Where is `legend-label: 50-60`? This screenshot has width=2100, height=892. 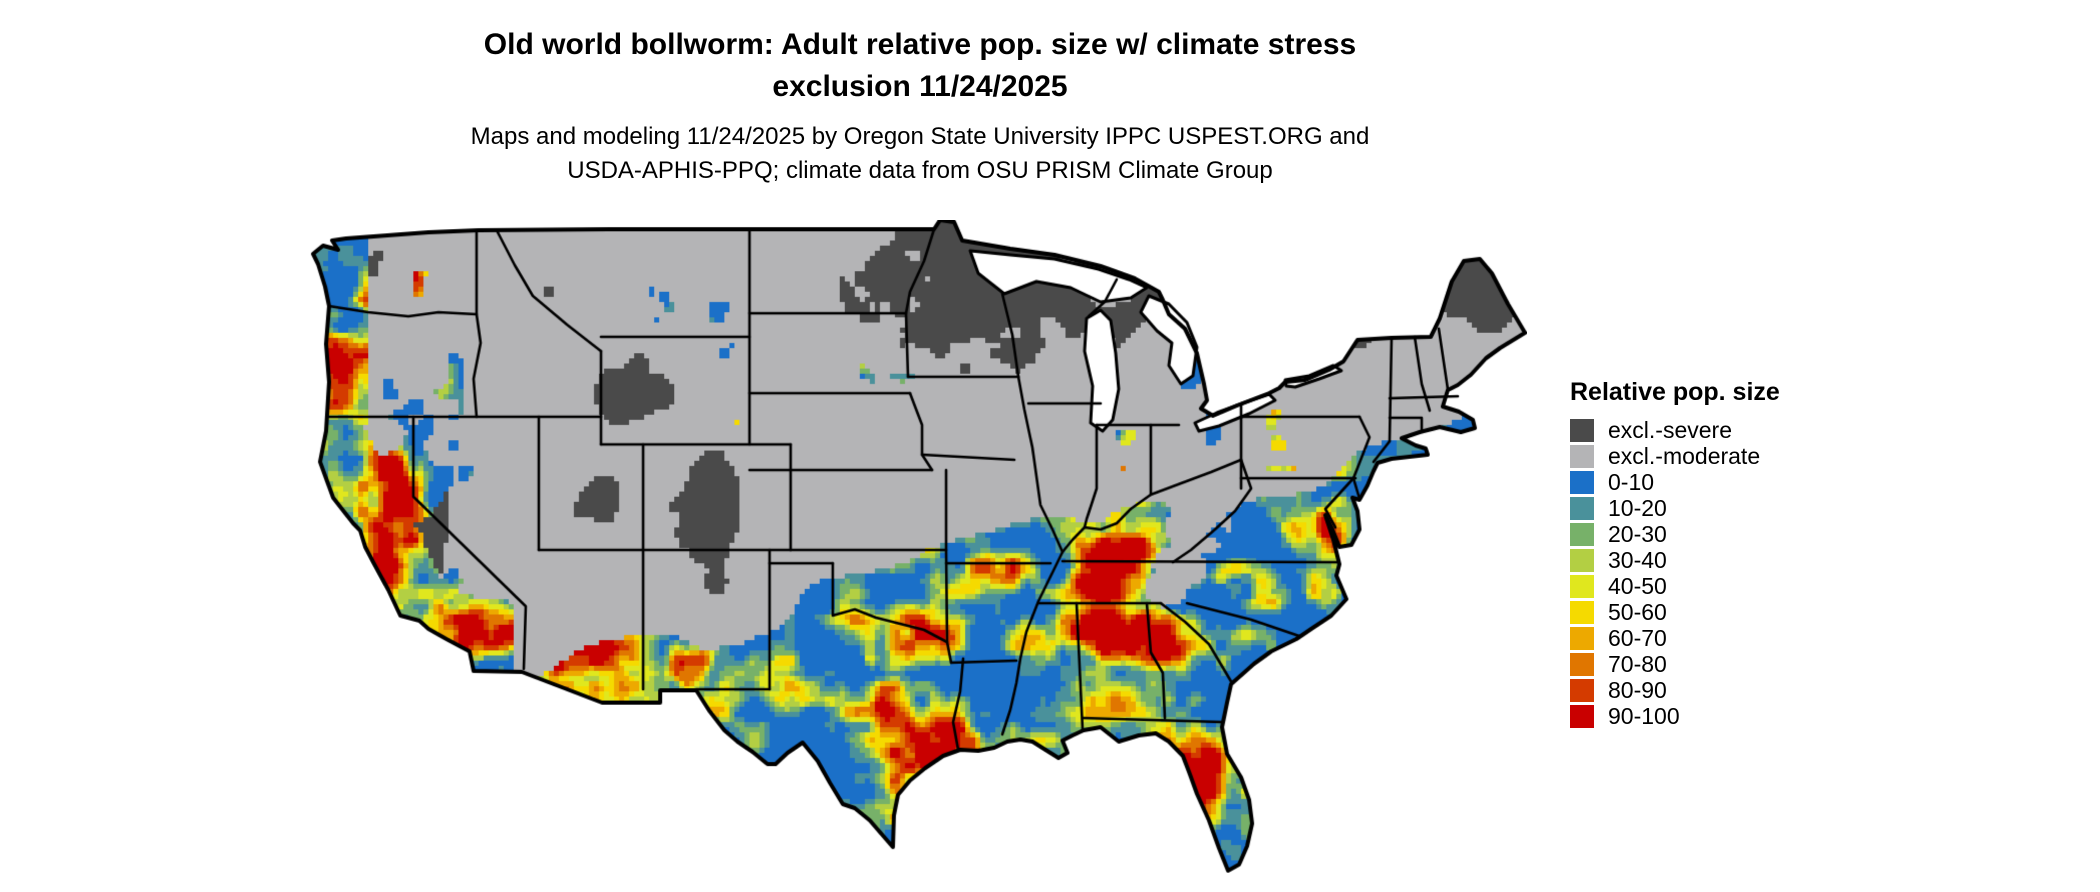
legend-label: 50-60 is located at coordinates (1637, 612).